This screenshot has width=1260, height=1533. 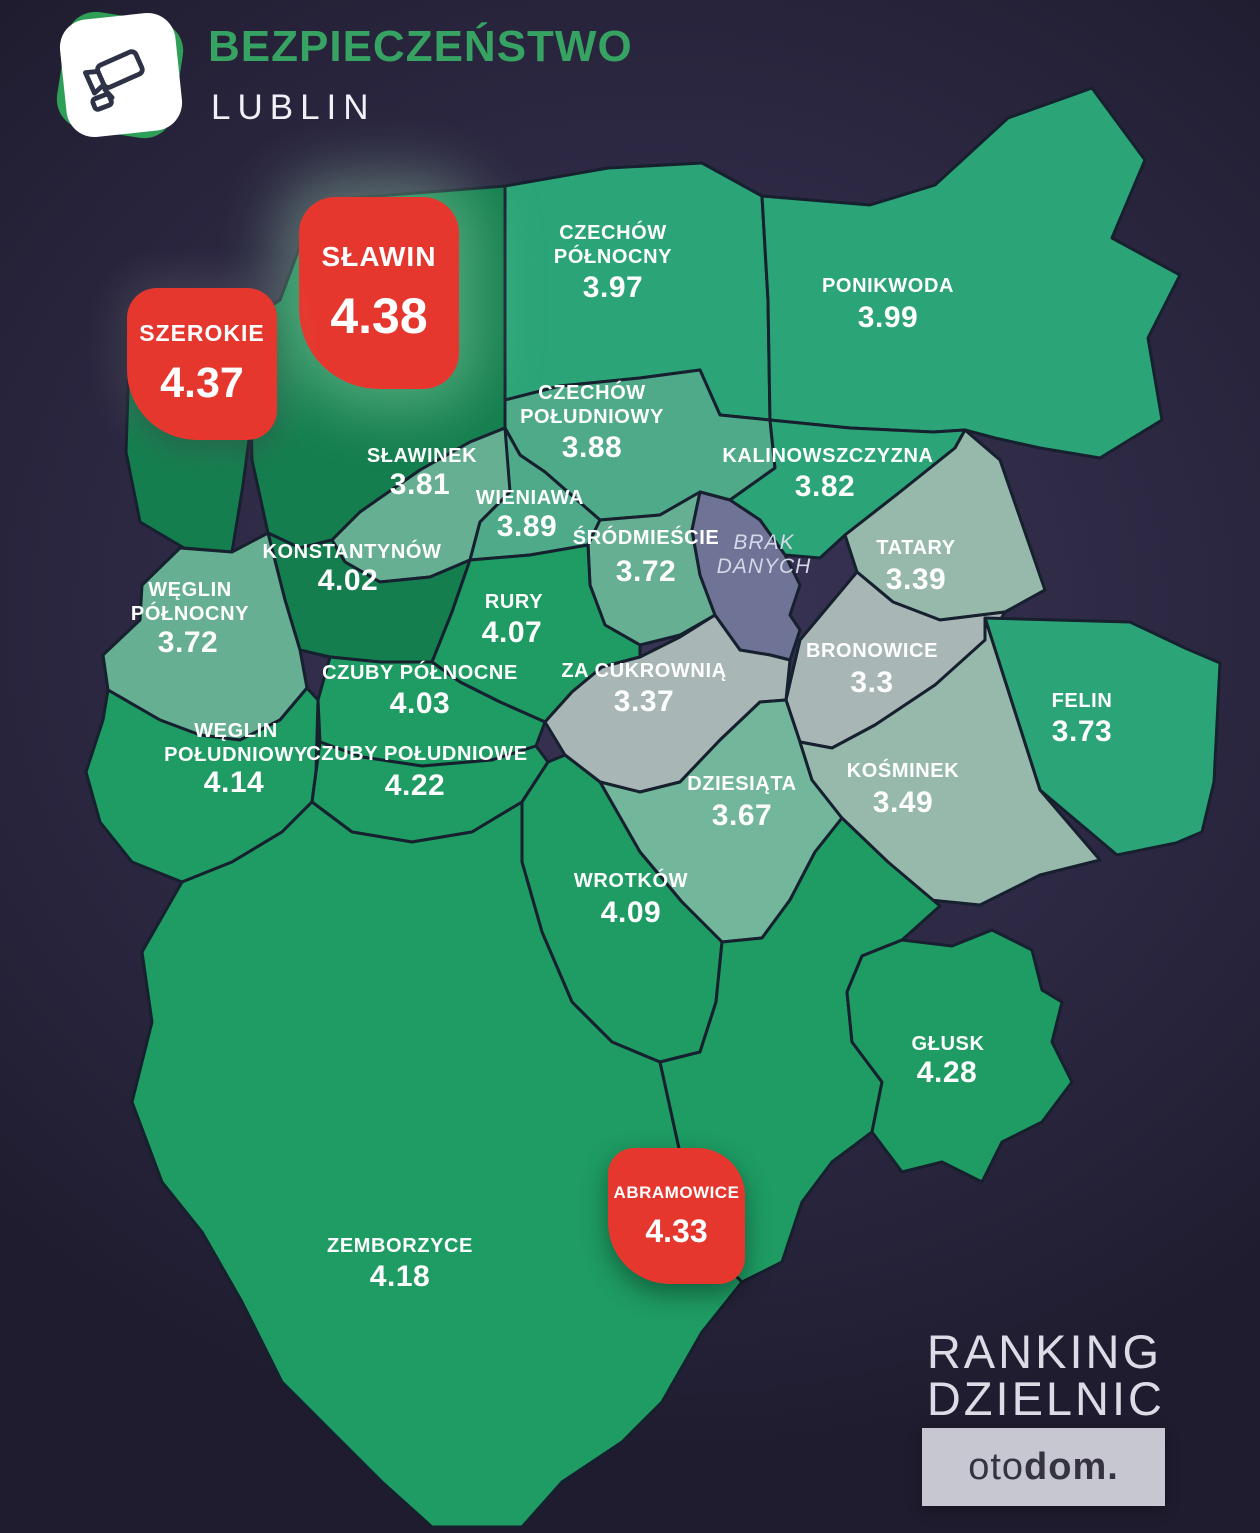 What do you see at coordinates (827, 456) in the screenshot?
I see `svg-text: KALINOWSZCZYZNA` at bounding box center [827, 456].